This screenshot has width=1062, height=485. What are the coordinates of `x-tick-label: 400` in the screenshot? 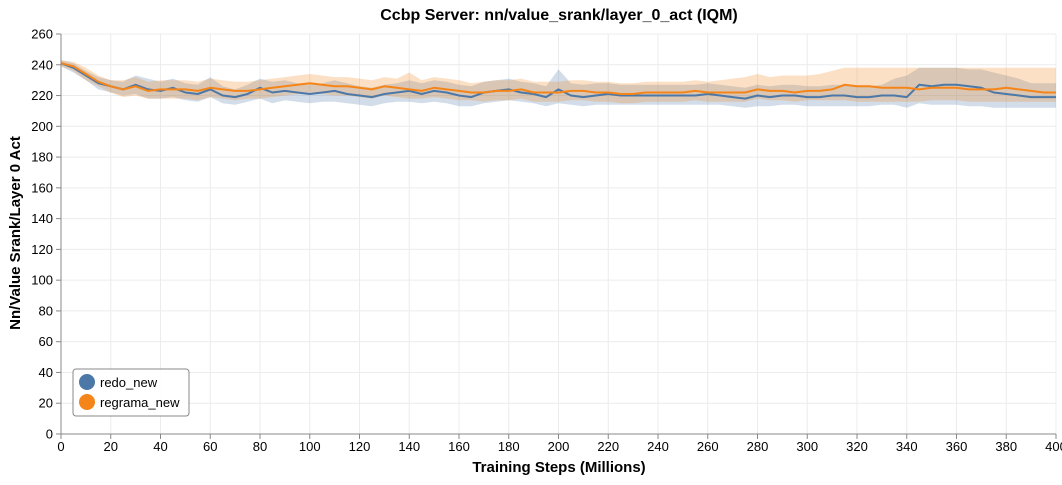 It's located at (1053, 446).